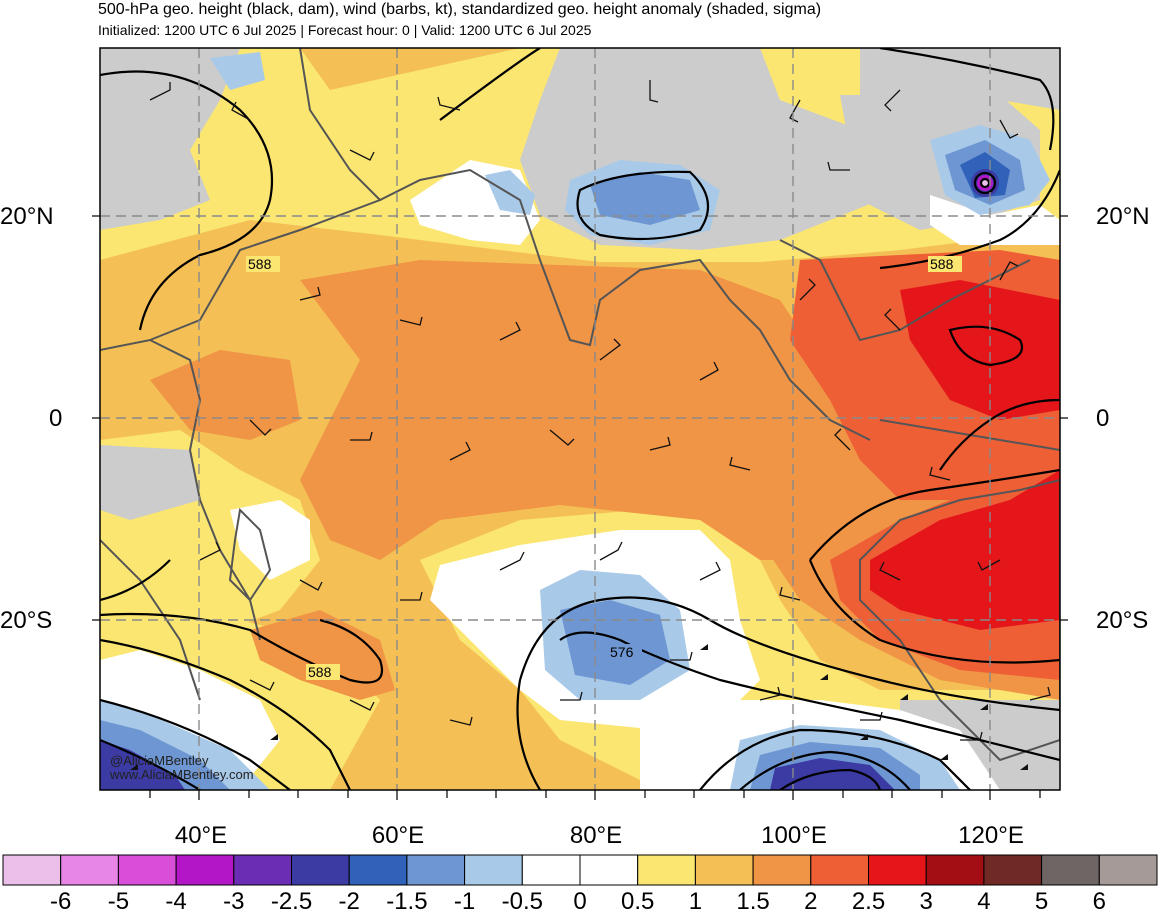 Image resolution: width=1160 pixels, height=916 pixels. I want to click on colorbar-label: -1.5, so click(407, 901).